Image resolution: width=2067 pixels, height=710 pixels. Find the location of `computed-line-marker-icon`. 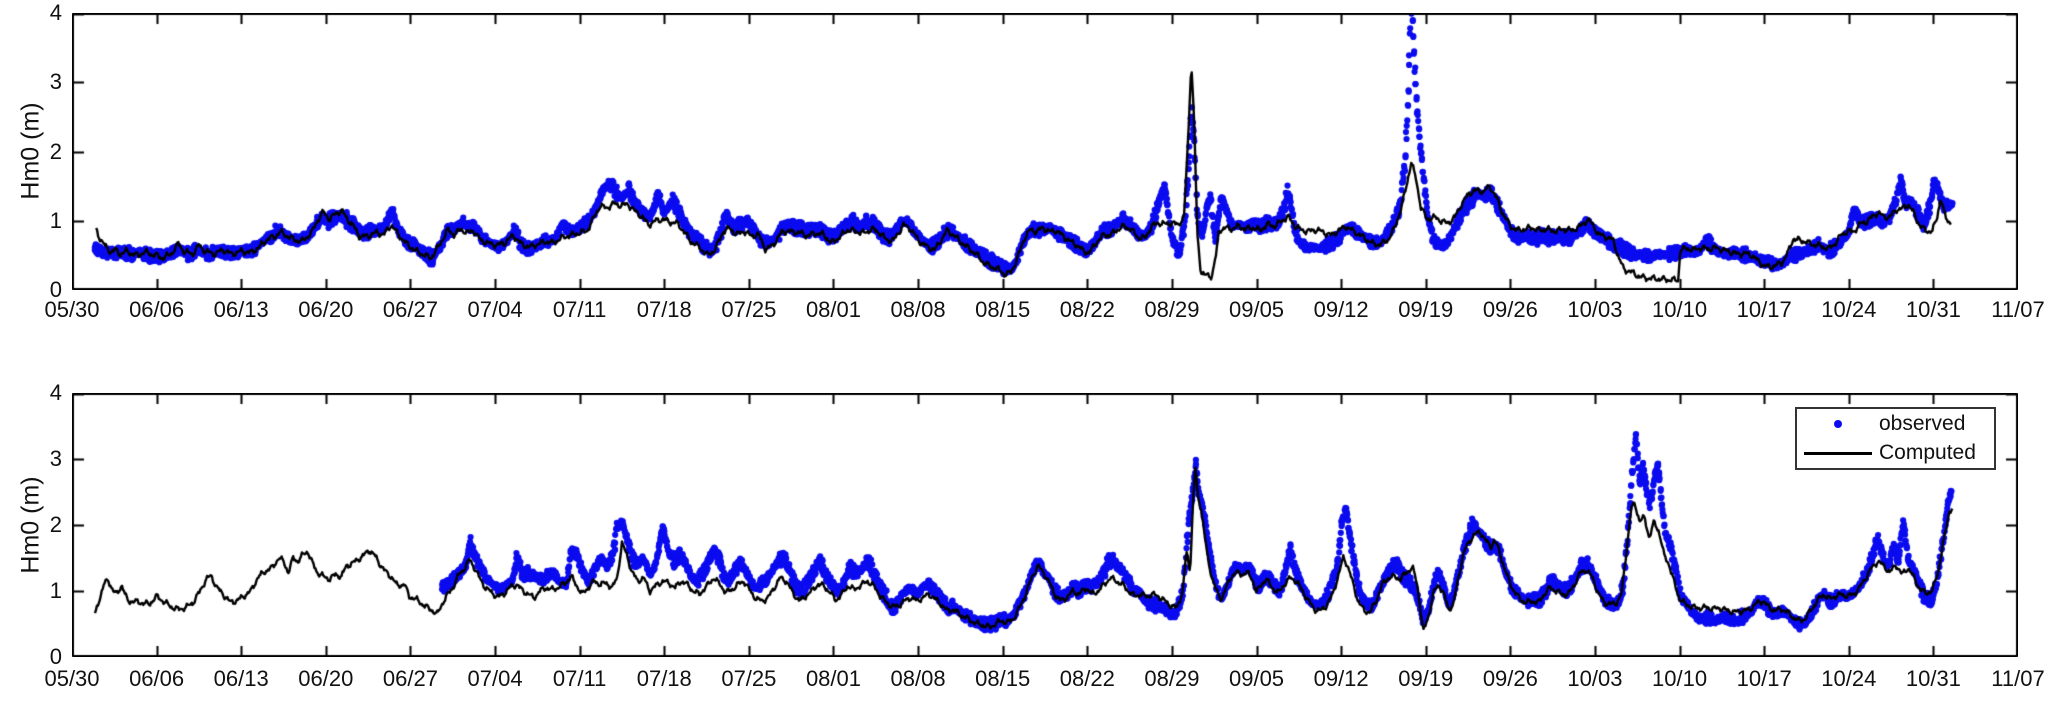

computed-line-marker-icon is located at coordinates (1838, 453).